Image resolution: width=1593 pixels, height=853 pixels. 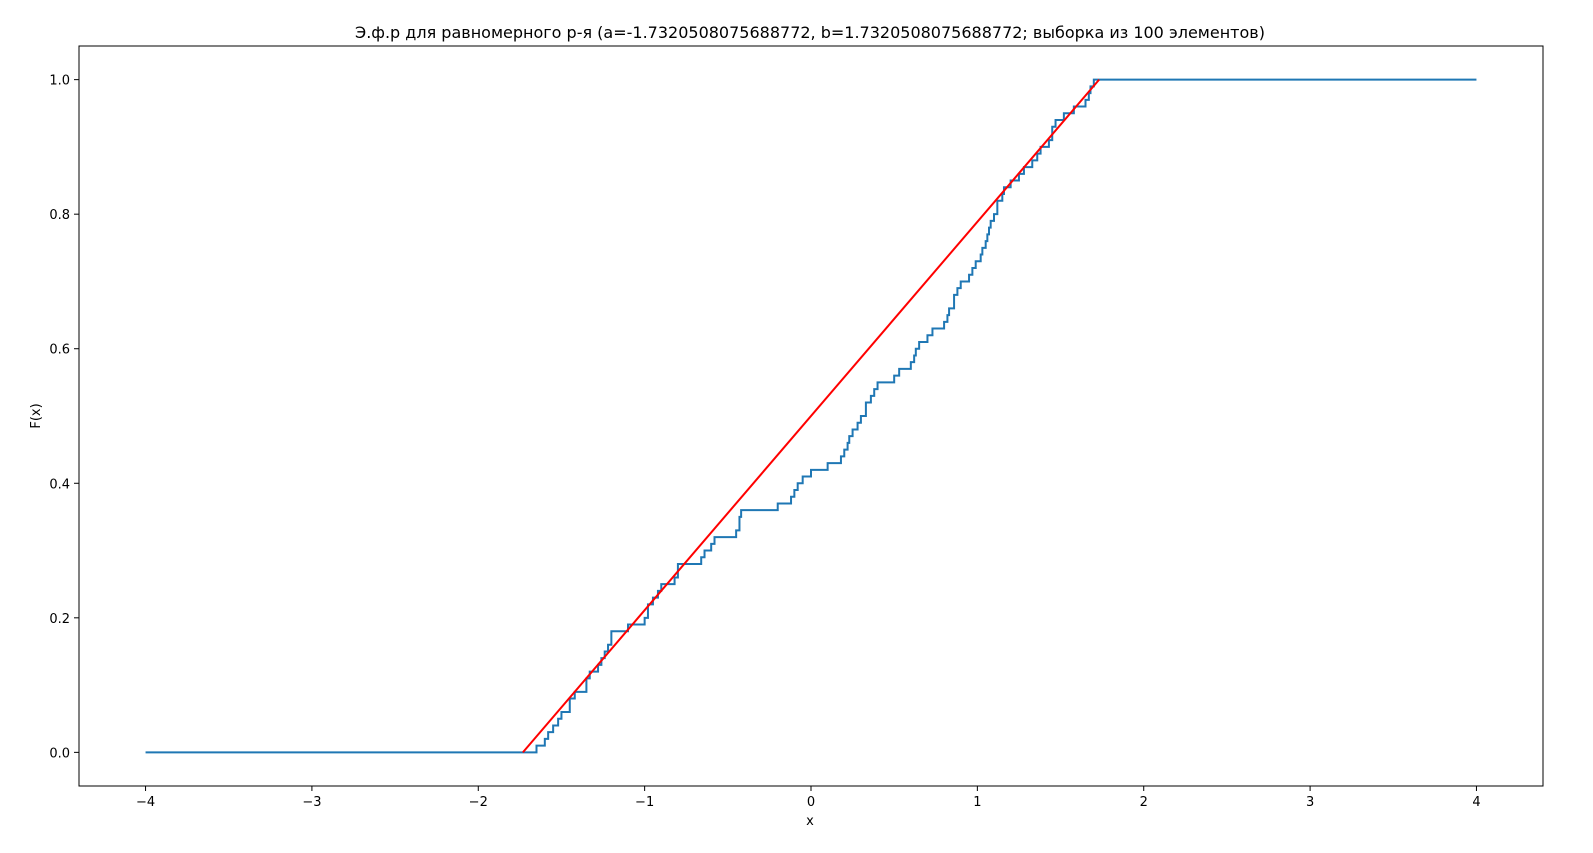 I want to click on y-tick-label: 0.6, so click(x=59, y=350).